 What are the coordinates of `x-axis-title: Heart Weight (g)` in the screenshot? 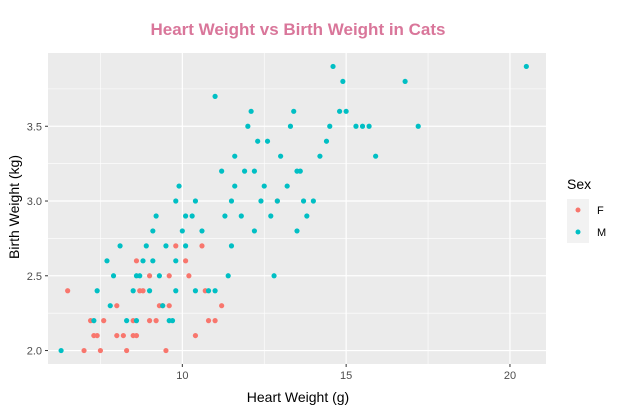 It's located at (298, 397).